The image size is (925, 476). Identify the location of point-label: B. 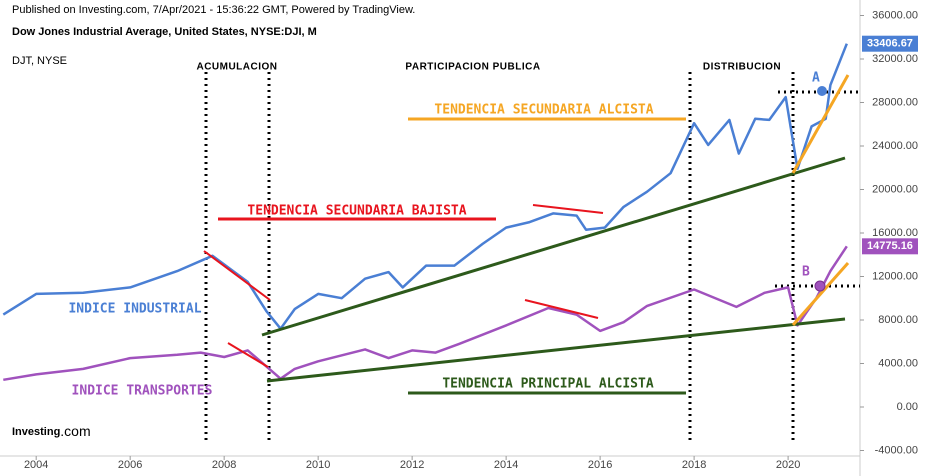
(806, 272).